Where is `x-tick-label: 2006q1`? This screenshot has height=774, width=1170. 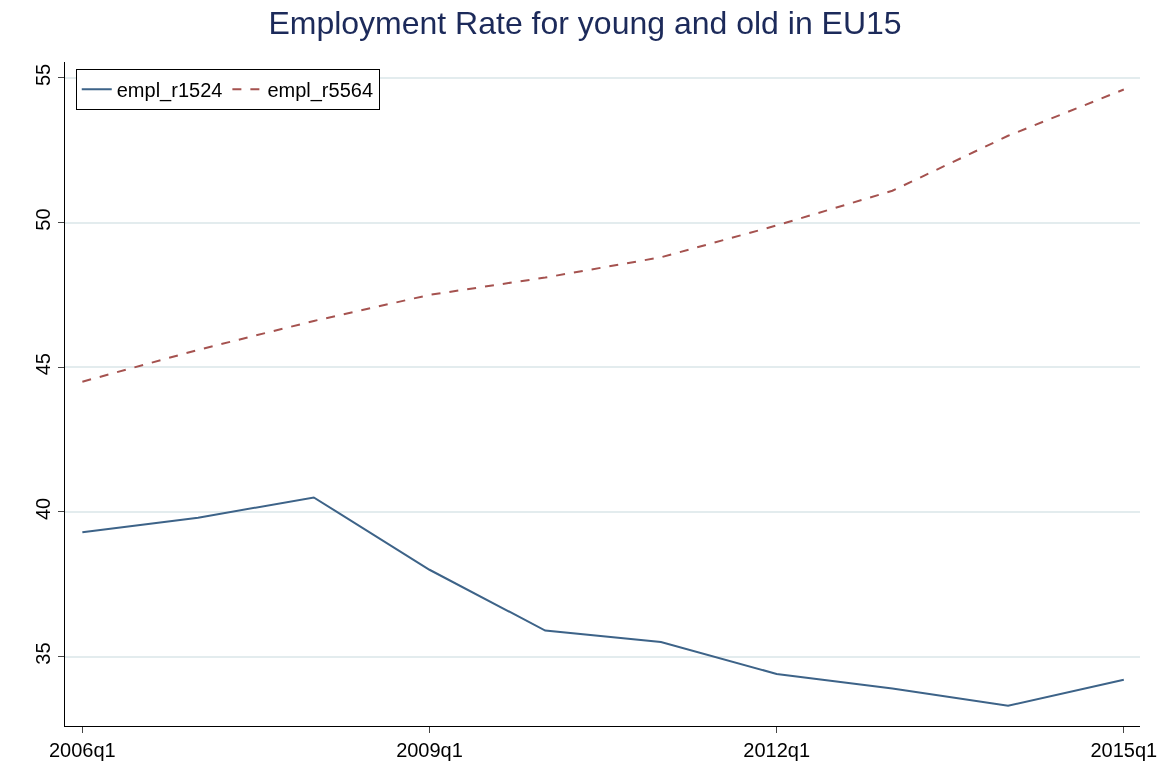
x-tick-label: 2006q1 is located at coordinates (82, 750).